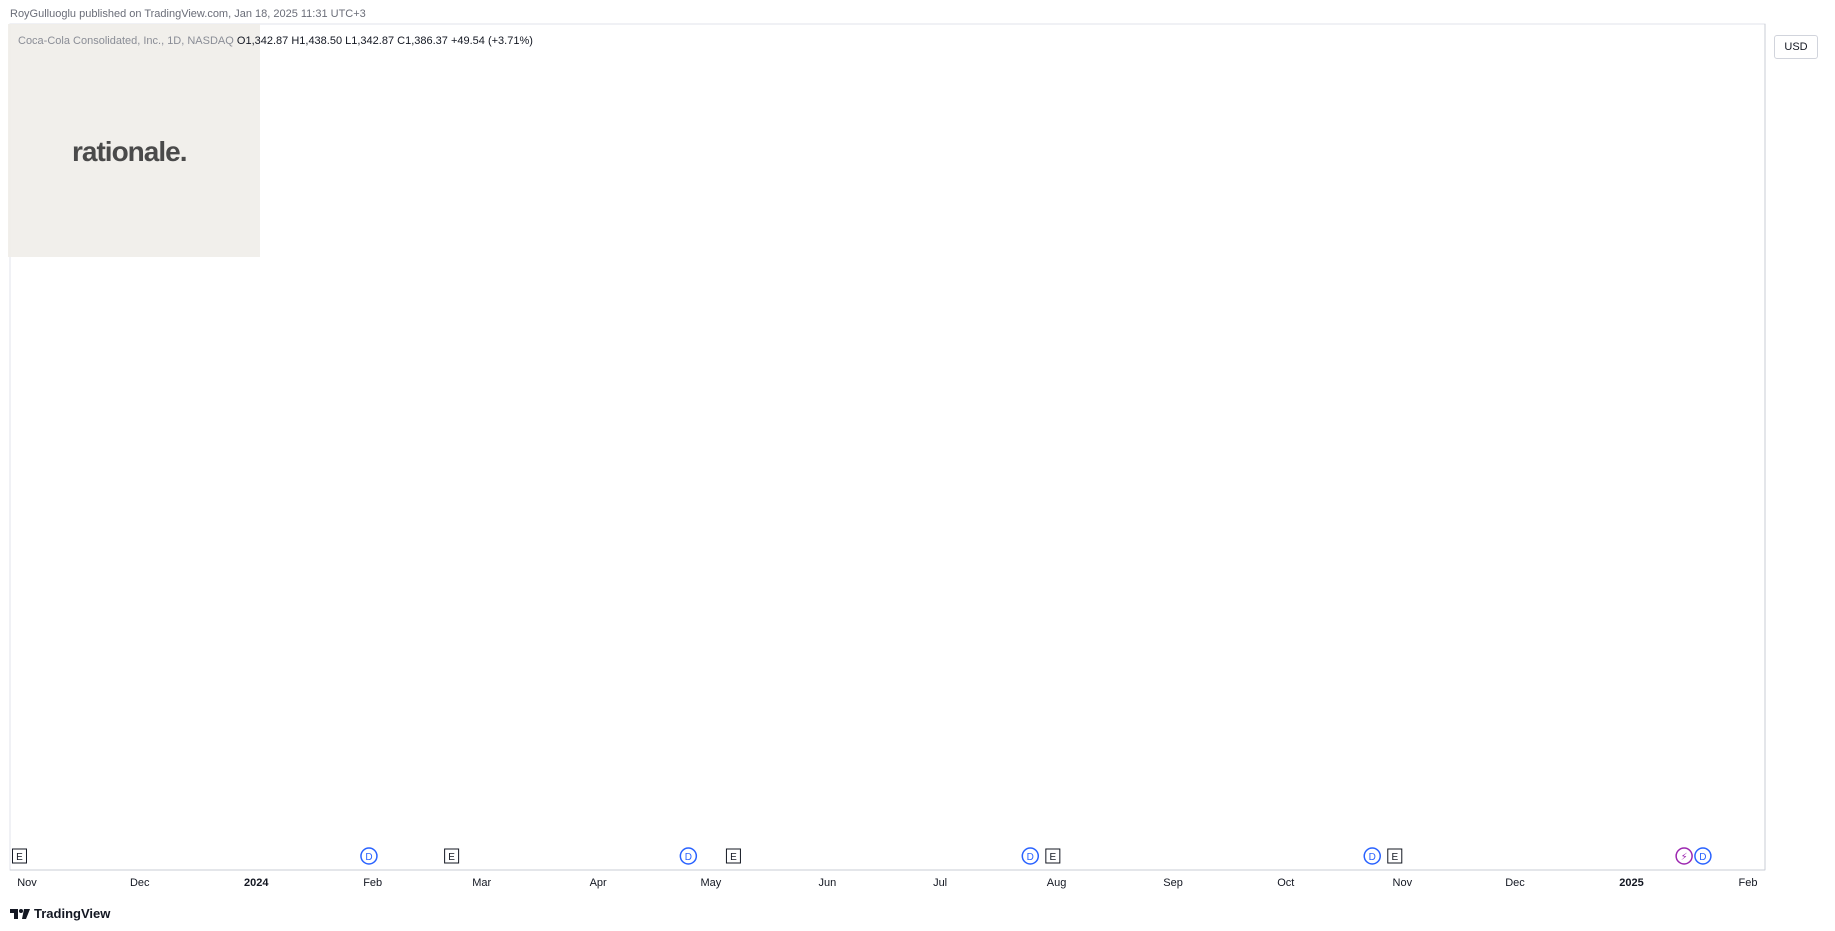 The width and height of the screenshot is (1835, 931). What do you see at coordinates (711, 883) in the screenshot?
I see `x-tick-label: May` at bounding box center [711, 883].